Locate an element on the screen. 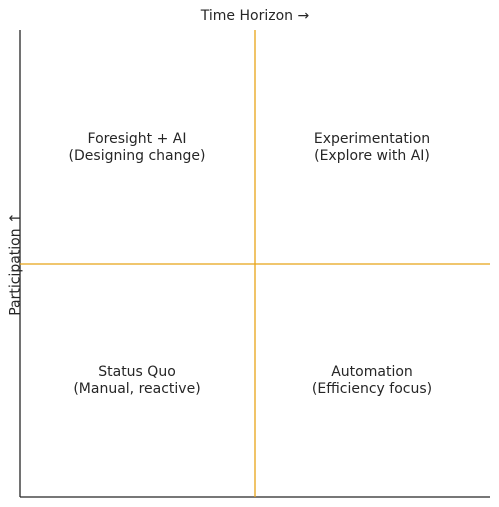 This screenshot has width=499, height=507. quadrant-bottom-right-title: Automation is located at coordinates (372, 372).